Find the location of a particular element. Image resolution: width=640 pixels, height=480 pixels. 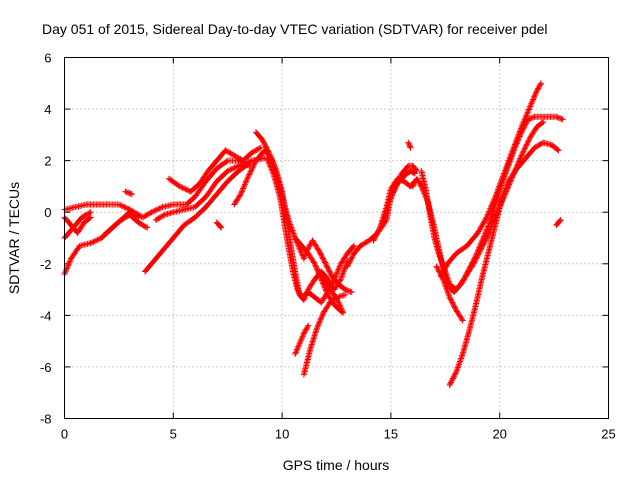

series-arc14 is located at coordinates (323, 265).